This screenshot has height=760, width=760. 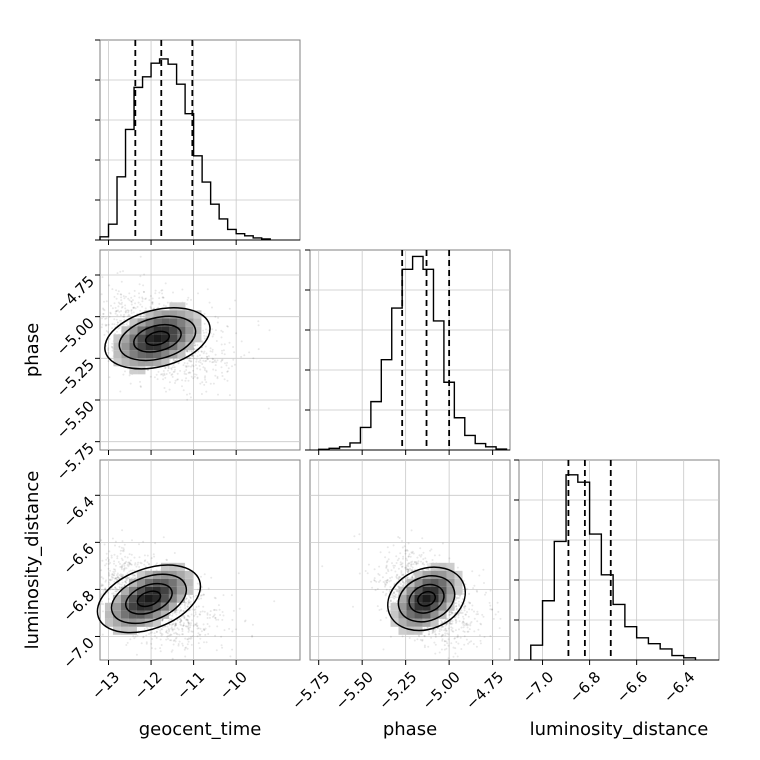 What do you see at coordinates (200, 729) in the screenshot?
I see `x-axis-label-geocent-time: geocent_time` at bounding box center [200, 729].